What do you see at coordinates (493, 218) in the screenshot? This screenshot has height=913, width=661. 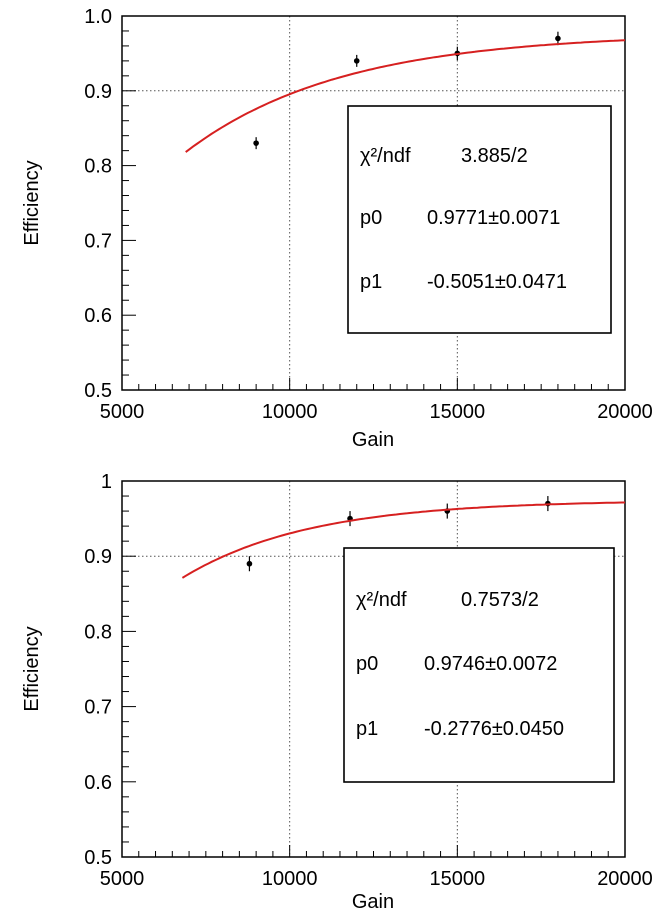 I see `p0-value: 0.9771±0.0071` at bounding box center [493, 218].